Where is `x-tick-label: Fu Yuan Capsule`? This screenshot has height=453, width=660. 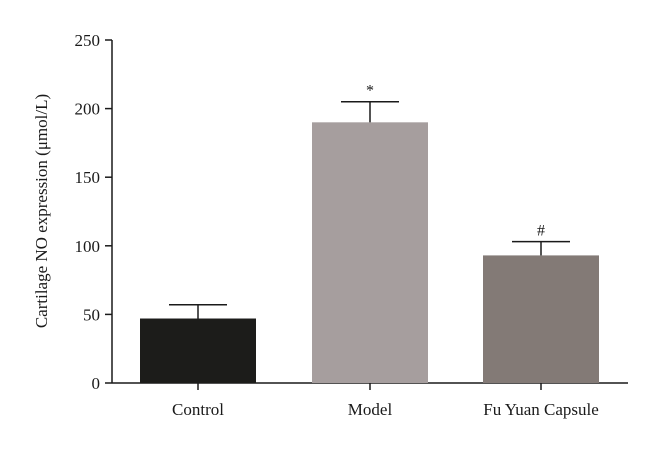
x-tick-label: Fu Yuan Capsule is located at coordinates (541, 409).